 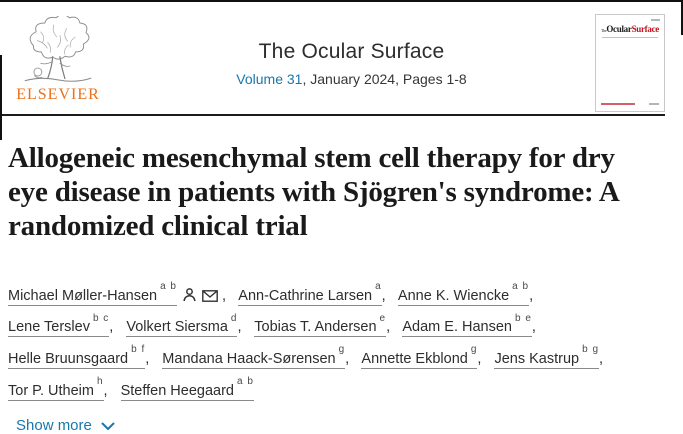 What do you see at coordinates (604, 30) in the screenshot?
I see `cover-the: The` at bounding box center [604, 30].